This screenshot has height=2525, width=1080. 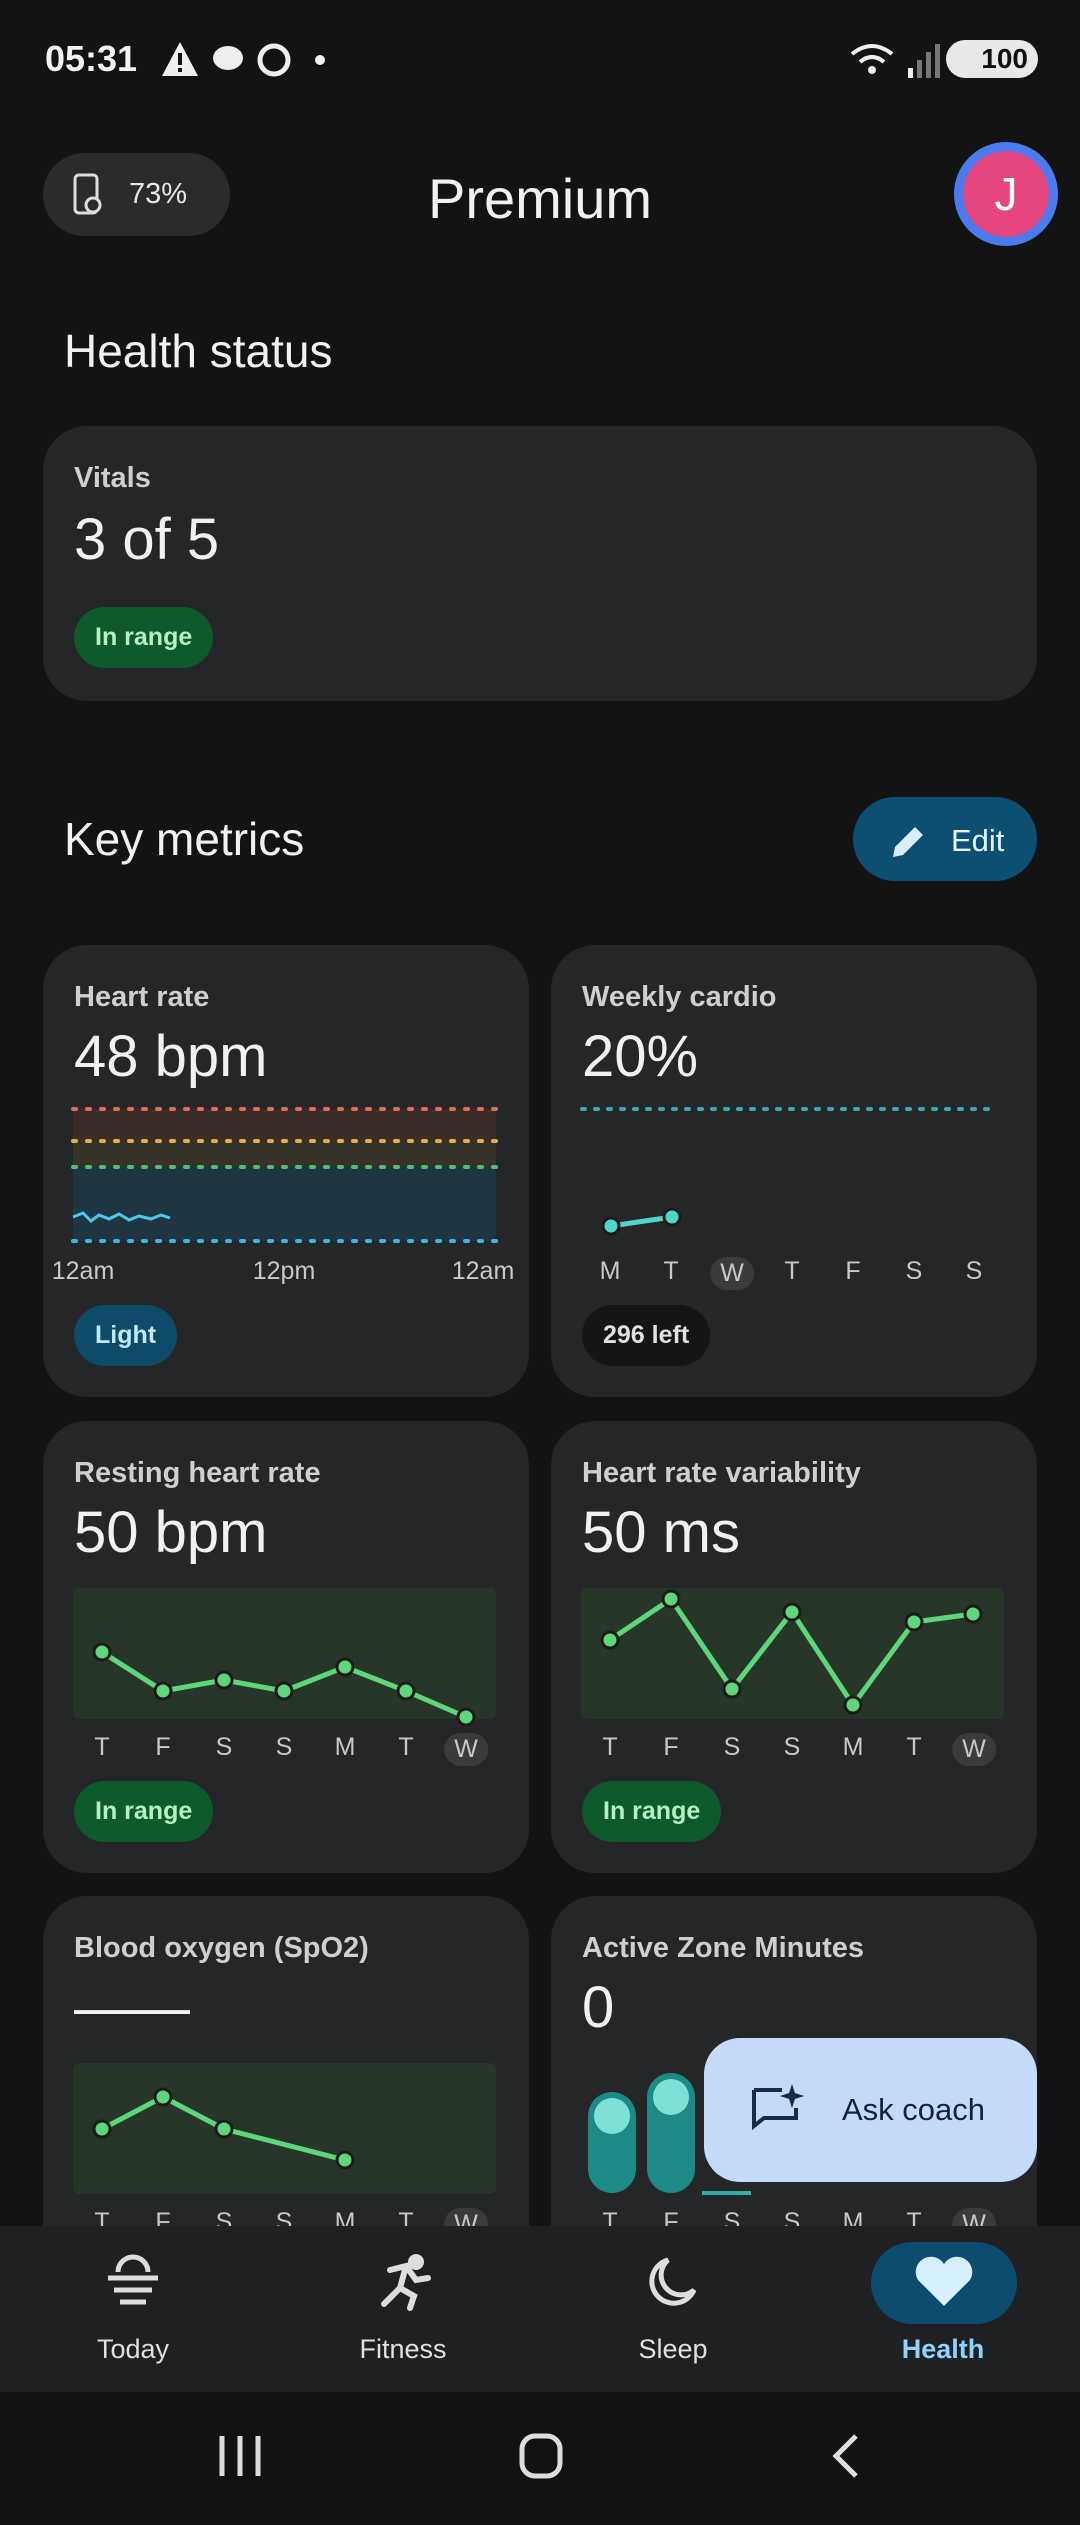 What do you see at coordinates (945, 839) in the screenshot?
I see `edit-button: Edit` at bounding box center [945, 839].